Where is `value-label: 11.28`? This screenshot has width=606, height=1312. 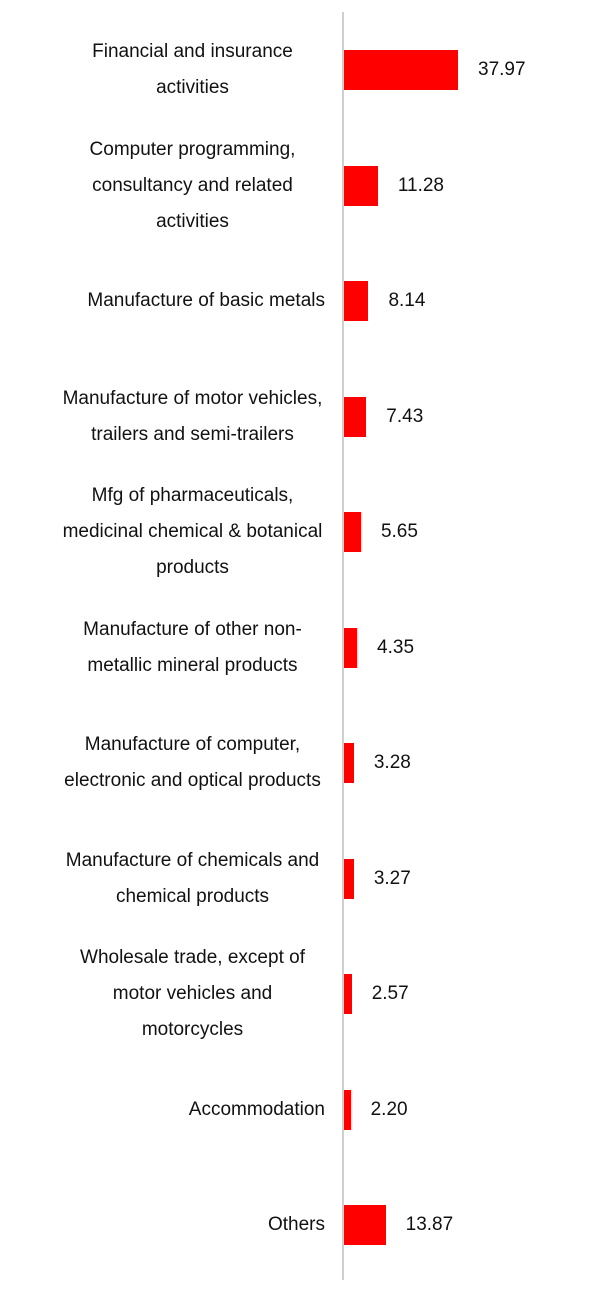
value-label: 11.28 is located at coordinates (420, 185).